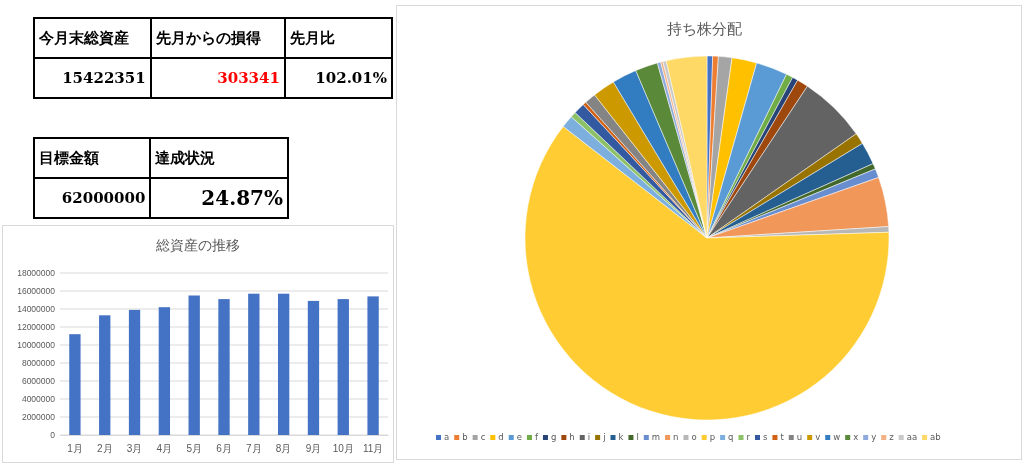  What do you see at coordinates (38, 417) in the screenshot?
I see `y-tick-label: 2000000` at bounding box center [38, 417].